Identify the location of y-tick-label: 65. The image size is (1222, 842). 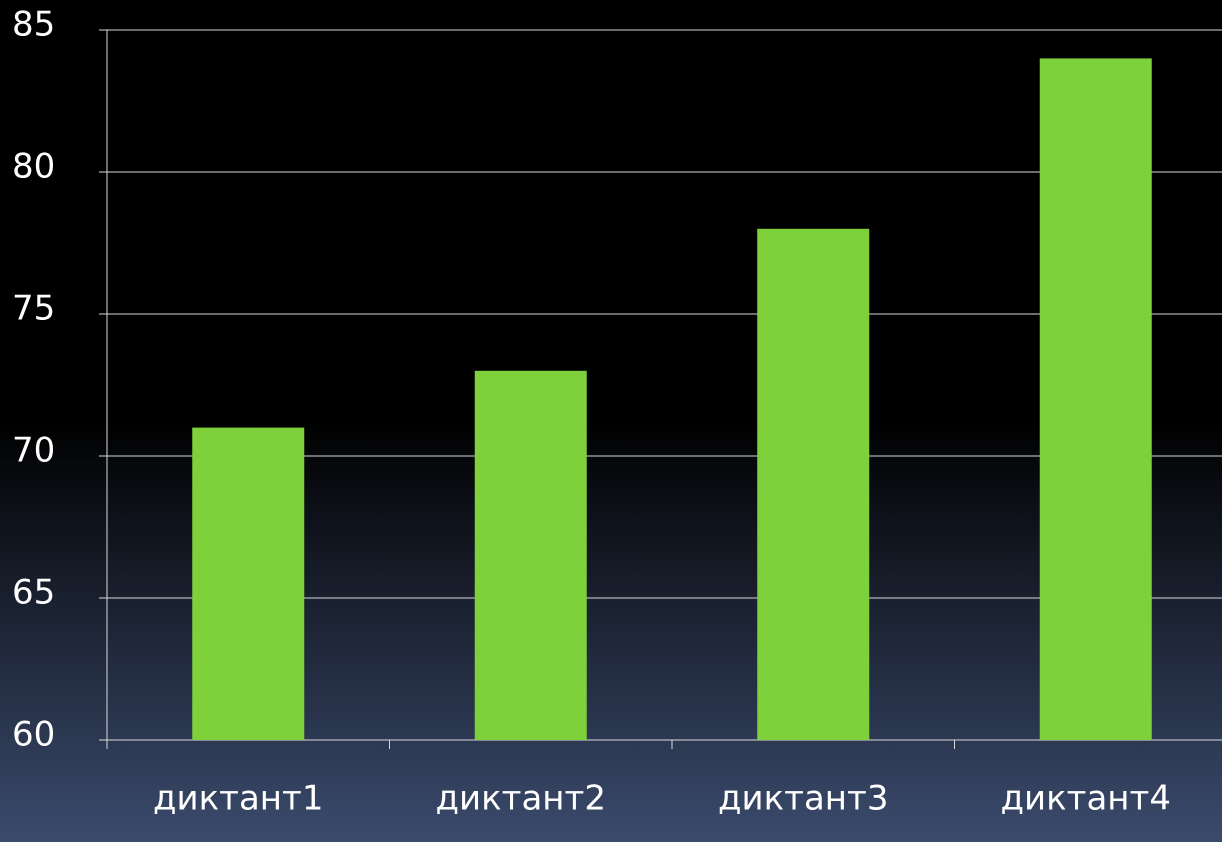
(33, 593).